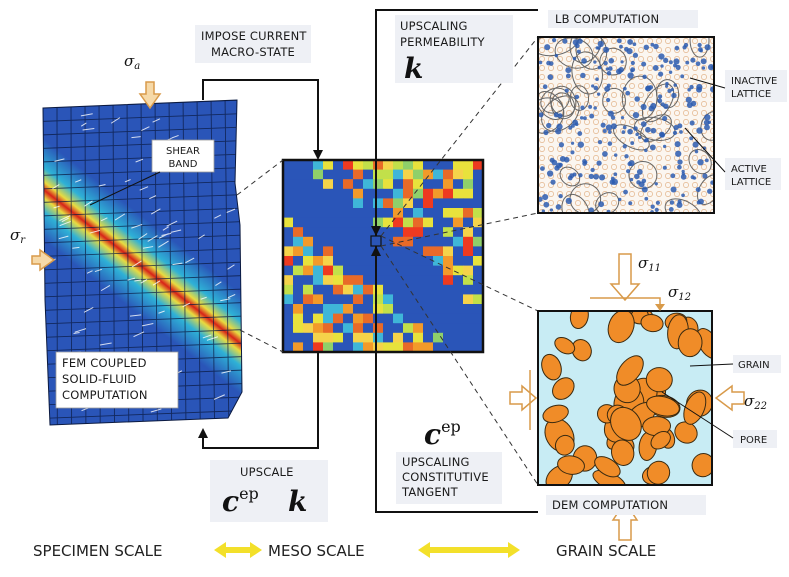  Describe the element at coordinates (99, 379) in the screenshot. I see `fem-label-2: SOLID-FLUID` at that location.